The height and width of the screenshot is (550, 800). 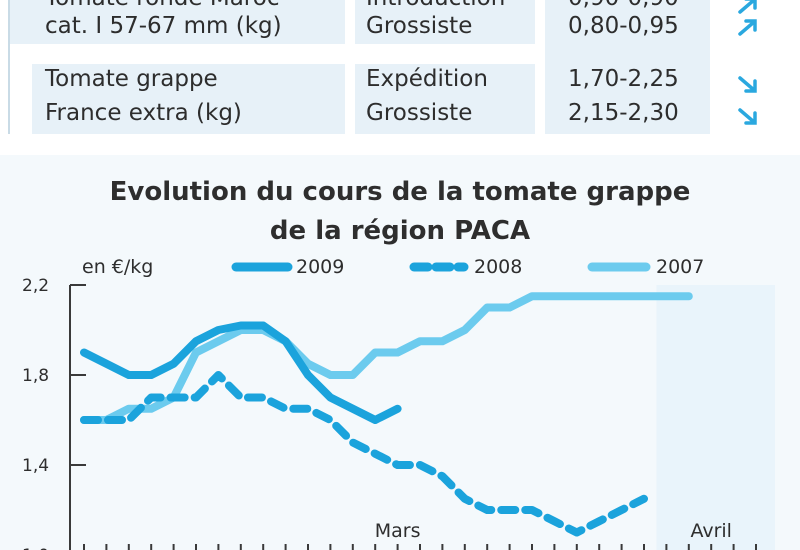 I want to click on chart-title-line2: de la région PACA, so click(x=400, y=231).